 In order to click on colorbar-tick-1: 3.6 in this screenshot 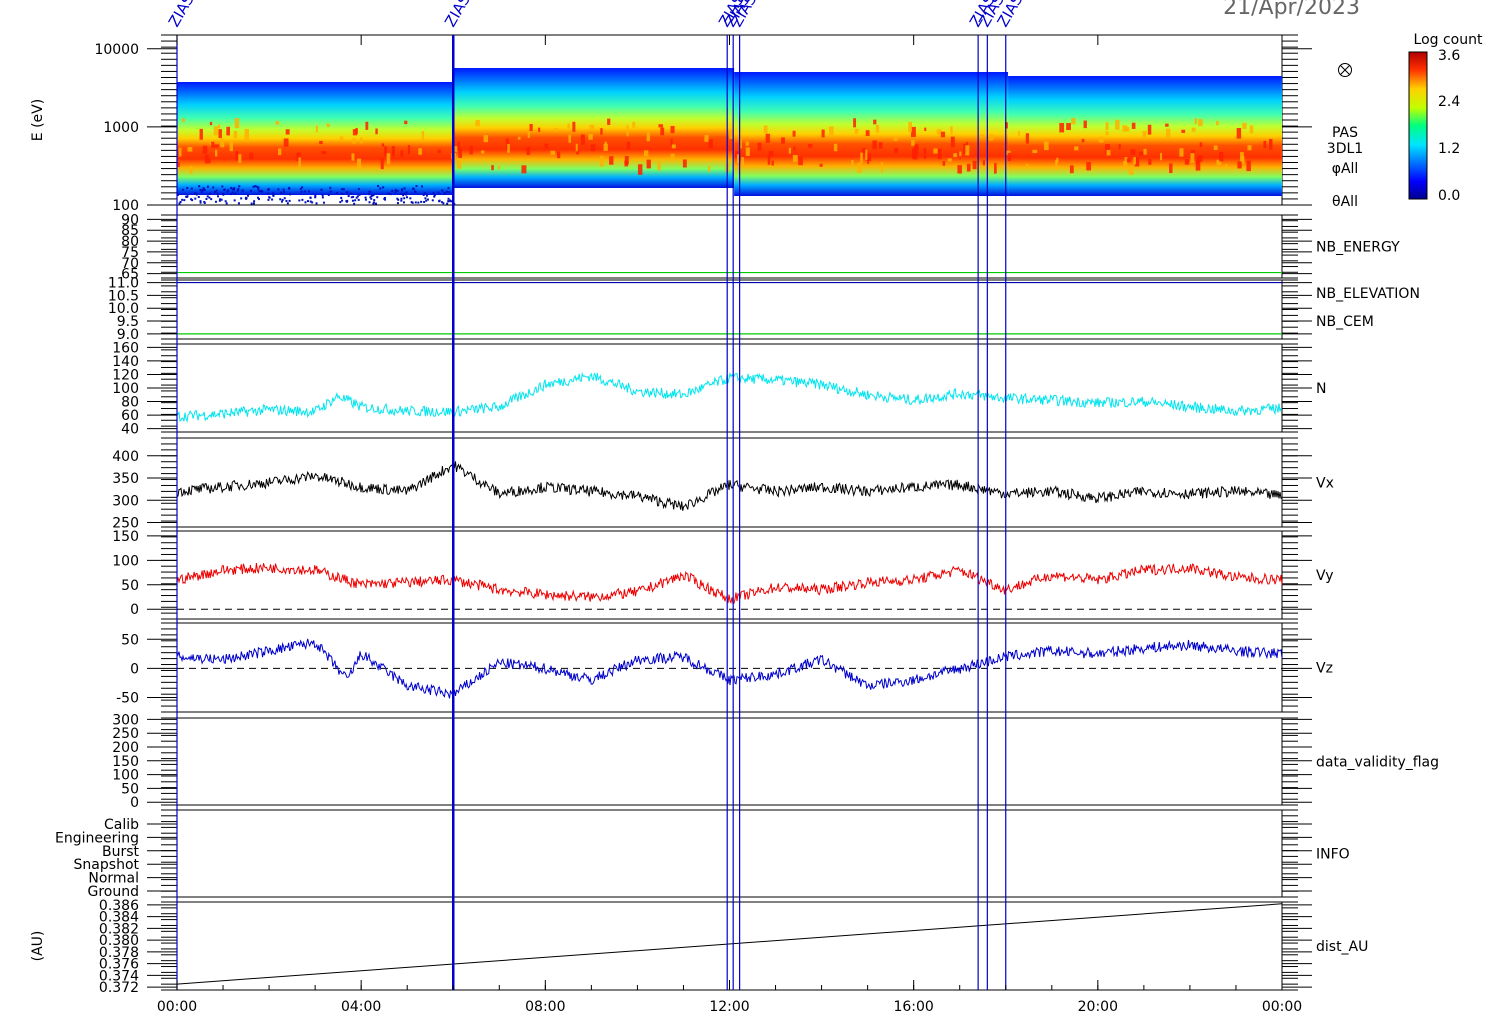, I will do `click(1449, 56)`.